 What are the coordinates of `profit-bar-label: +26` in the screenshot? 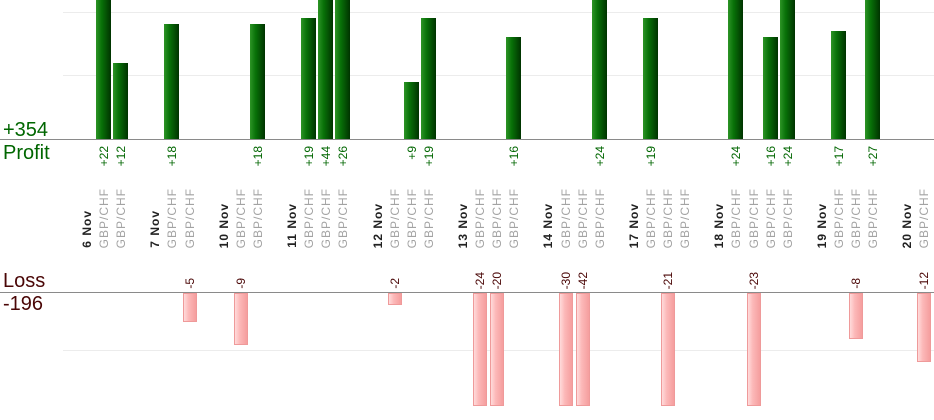 It's located at (343, 156).